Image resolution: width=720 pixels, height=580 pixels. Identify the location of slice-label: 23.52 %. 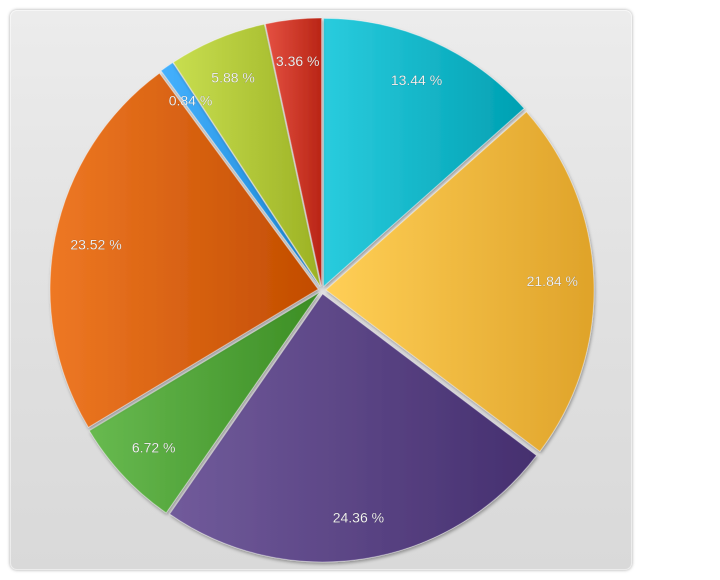
(95, 245).